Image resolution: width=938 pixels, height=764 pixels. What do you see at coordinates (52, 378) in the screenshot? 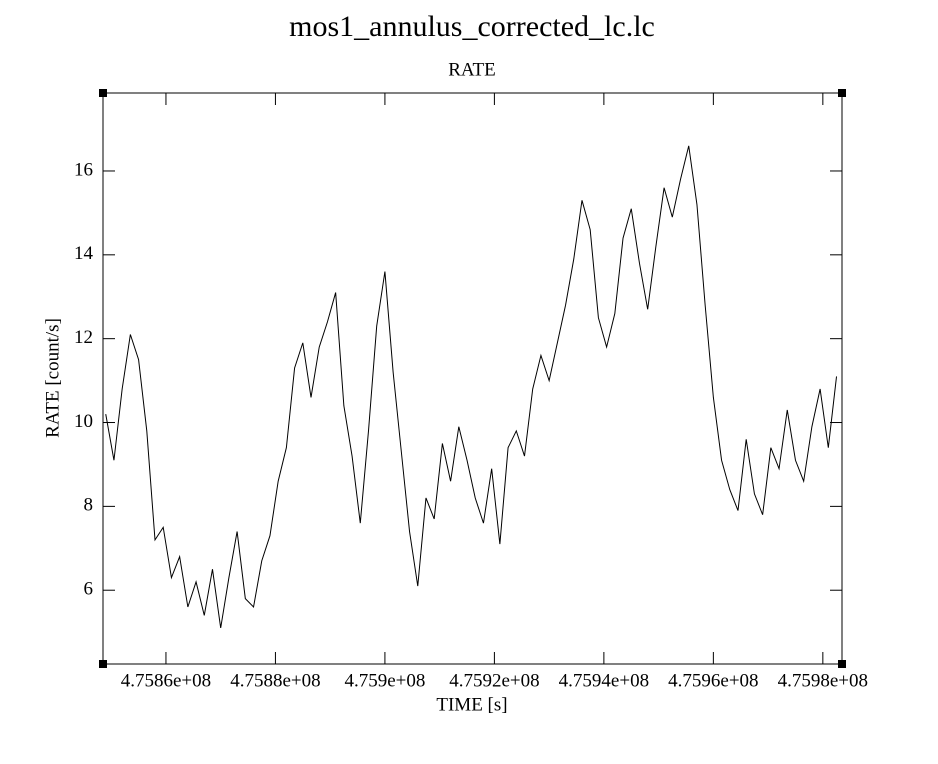
I see `y-axis-label: RATE [count/s]` at bounding box center [52, 378].